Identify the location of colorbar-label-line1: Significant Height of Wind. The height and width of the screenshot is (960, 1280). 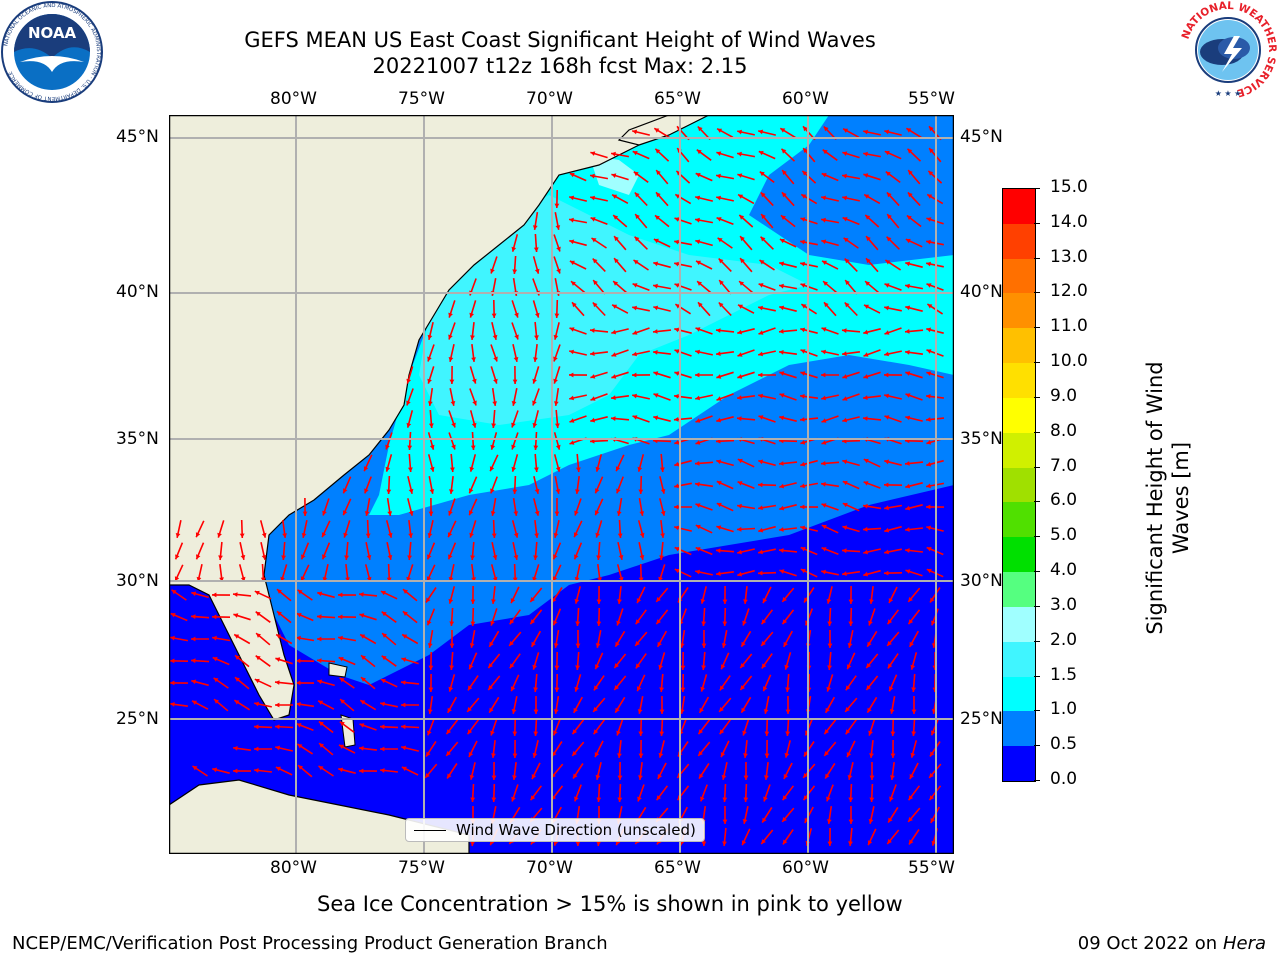
(1155, 498).